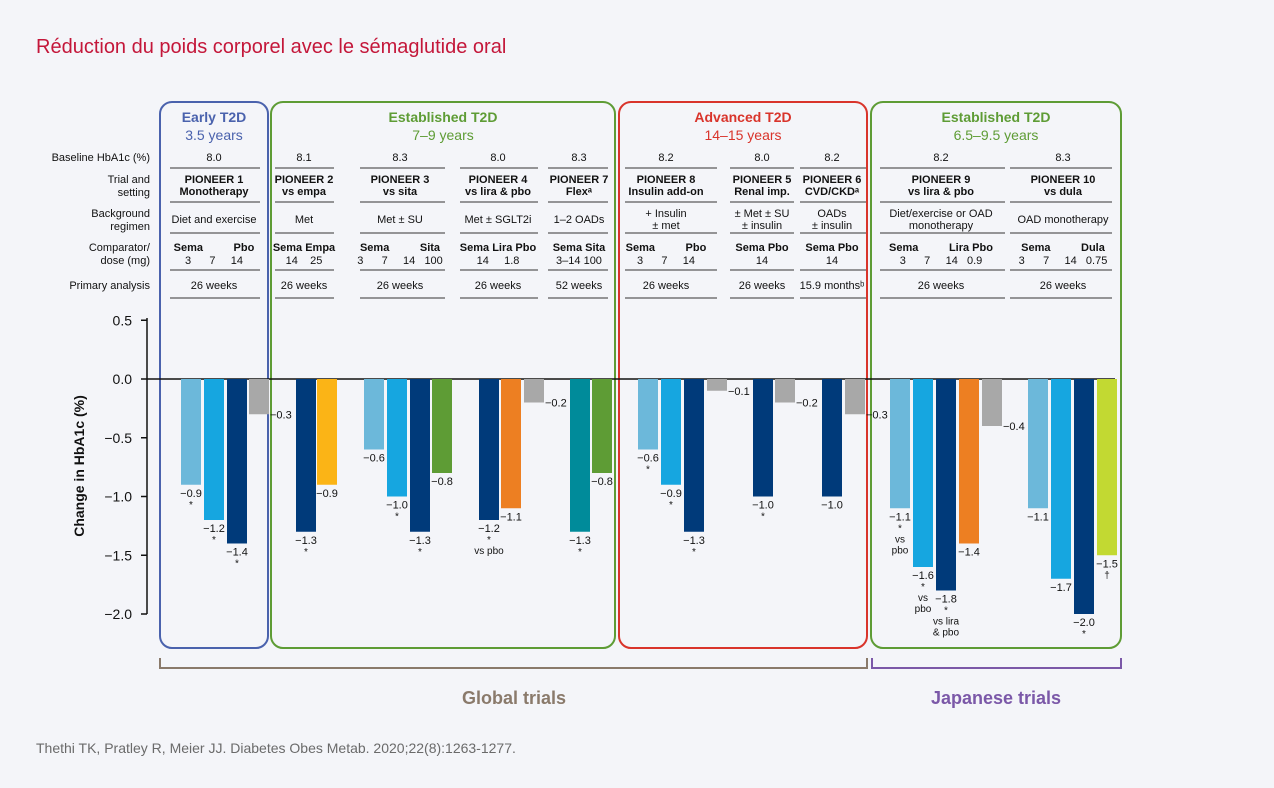  Describe the element at coordinates (374, 459) in the screenshot. I see `bar-value-label: −0.6` at that location.